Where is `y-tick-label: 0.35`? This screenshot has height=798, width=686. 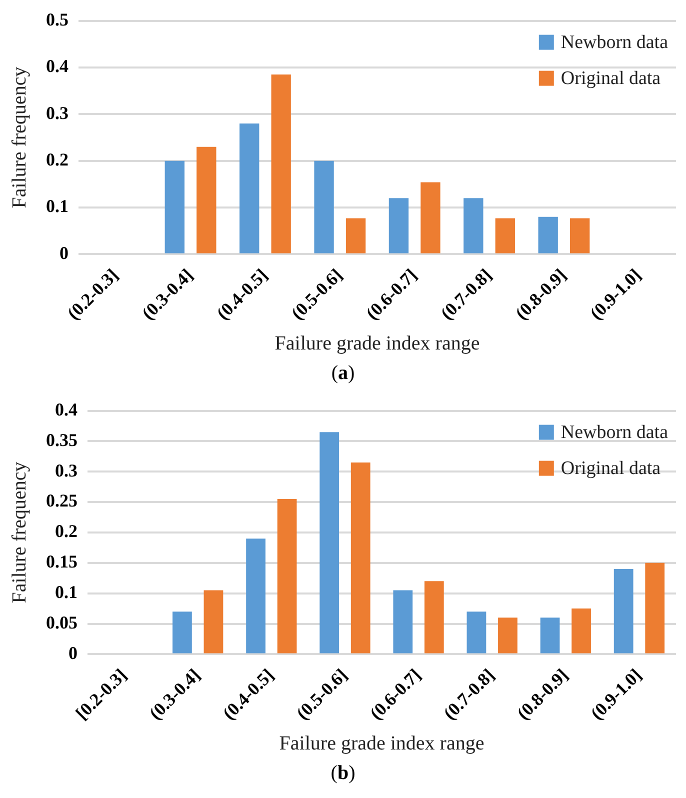
y-tick-label: 0.35 is located at coordinates (62, 440).